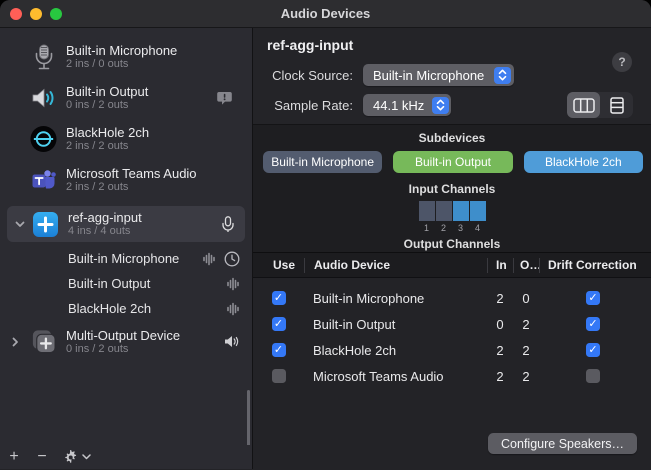  What do you see at coordinates (45, 224) in the screenshot?
I see `aggregate-plus-icon` at bounding box center [45, 224].